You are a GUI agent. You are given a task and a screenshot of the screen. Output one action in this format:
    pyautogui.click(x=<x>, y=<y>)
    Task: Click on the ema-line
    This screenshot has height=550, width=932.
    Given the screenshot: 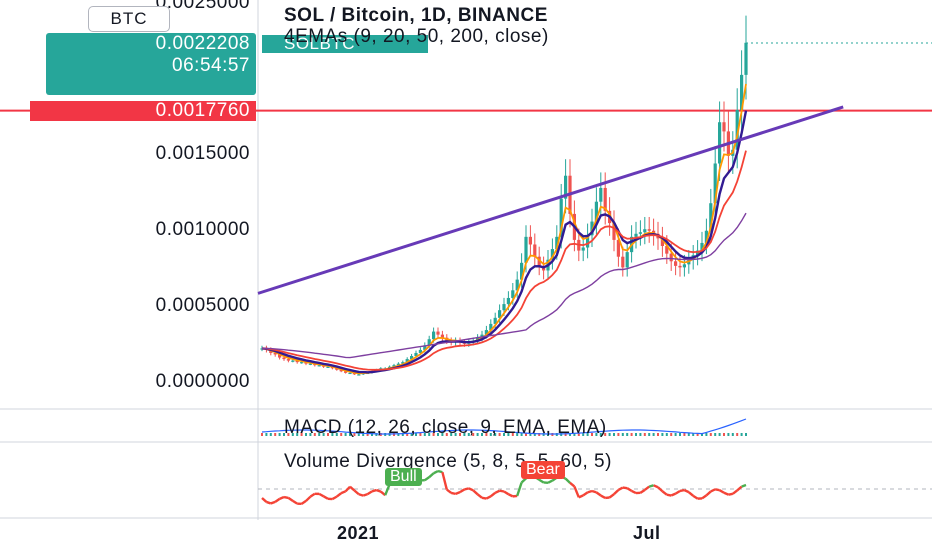 What is the action you would take?
    pyautogui.click(x=504, y=285)
    